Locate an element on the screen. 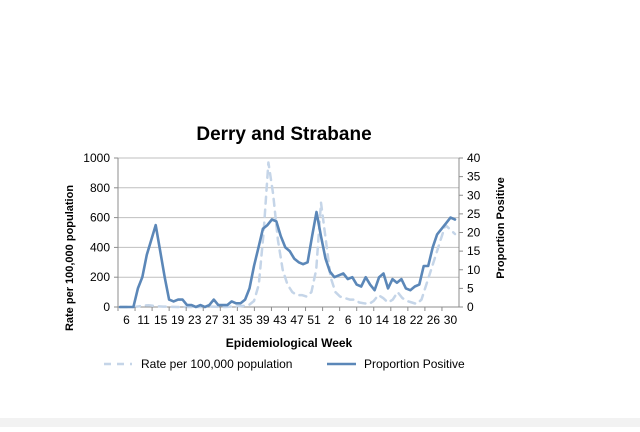 The height and width of the screenshot is (432, 640). y2-tick-label: 0 is located at coordinates (470, 307).